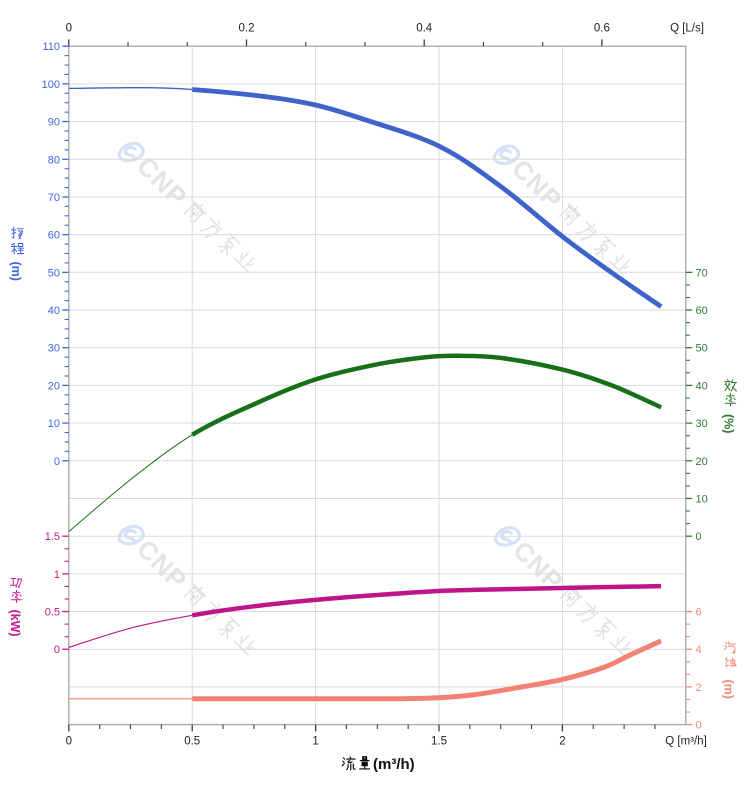 The image size is (752, 797). I want to click on svg-text: 80, so click(54, 160).